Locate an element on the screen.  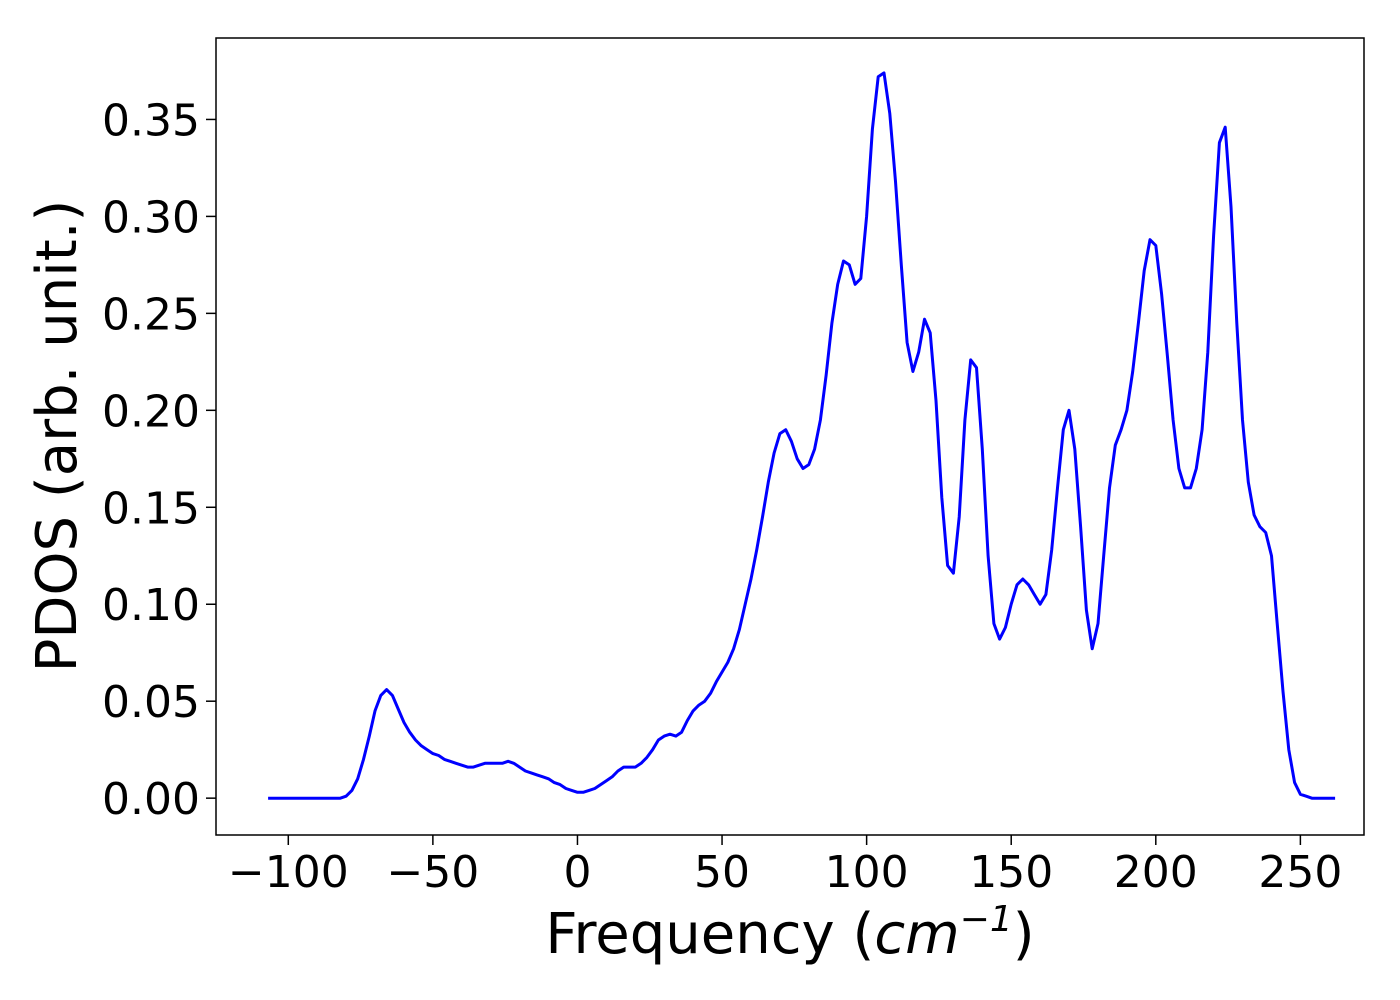
x-tick-label: 0 is located at coordinates (577, 872).